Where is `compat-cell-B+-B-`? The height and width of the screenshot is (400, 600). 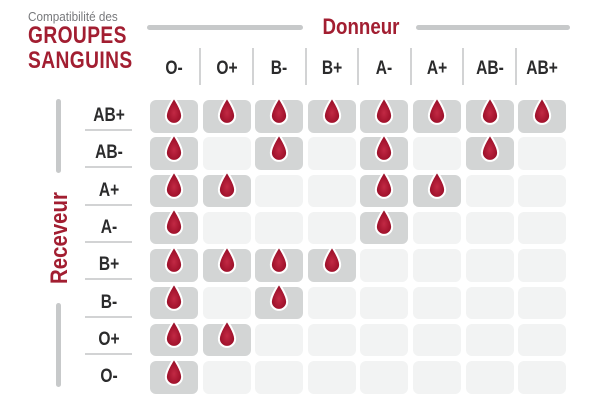 compat-cell-B+-B- is located at coordinates (279, 263).